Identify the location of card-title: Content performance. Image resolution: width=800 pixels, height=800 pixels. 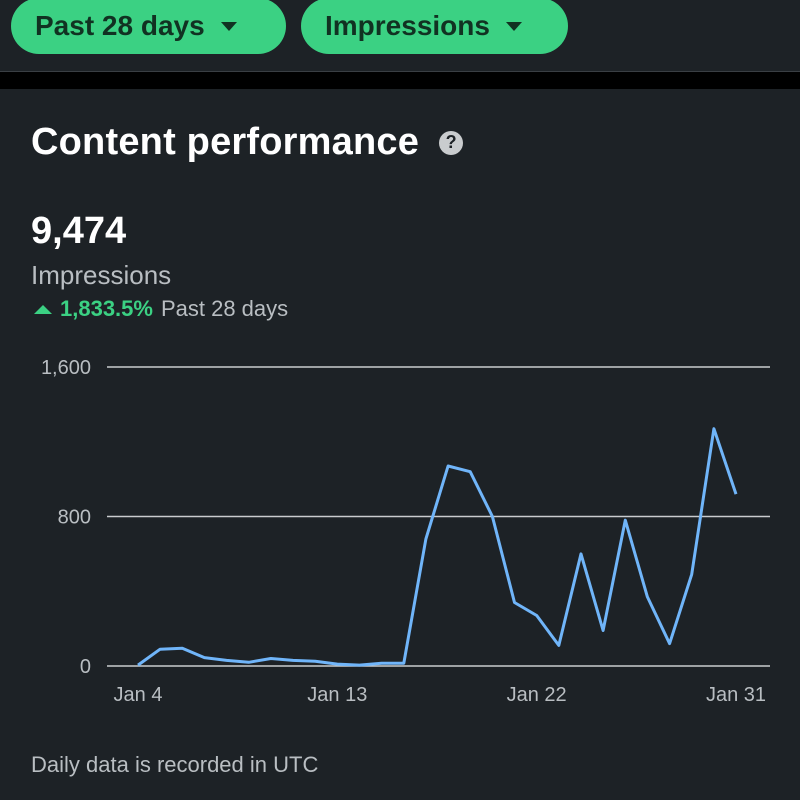
(225, 142).